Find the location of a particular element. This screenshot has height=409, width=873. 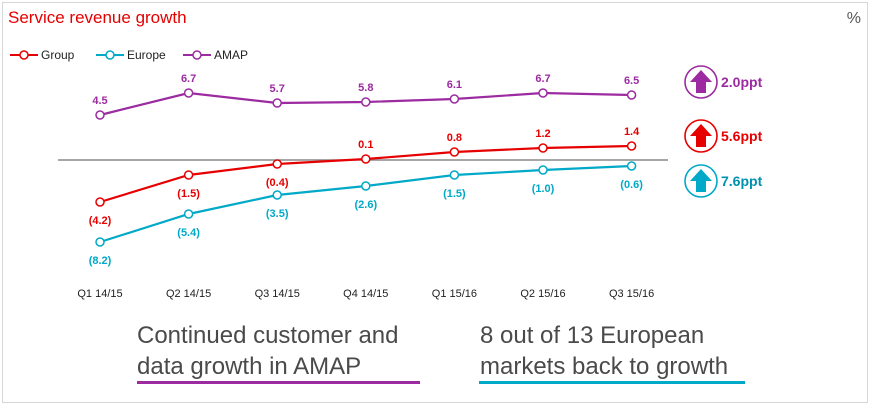

x-tick-label-q4-14-15: Q4 14/15 is located at coordinates (365, 294).